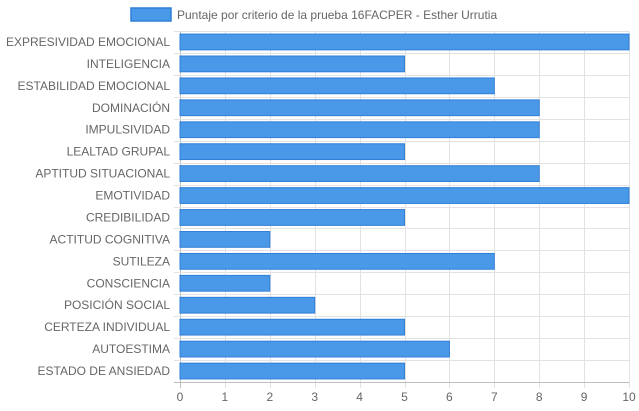 This screenshot has height=411, width=639. What do you see at coordinates (132, 196) in the screenshot?
I see `category-label: EMOTIVIDAD` at bounding box center [132, 196].